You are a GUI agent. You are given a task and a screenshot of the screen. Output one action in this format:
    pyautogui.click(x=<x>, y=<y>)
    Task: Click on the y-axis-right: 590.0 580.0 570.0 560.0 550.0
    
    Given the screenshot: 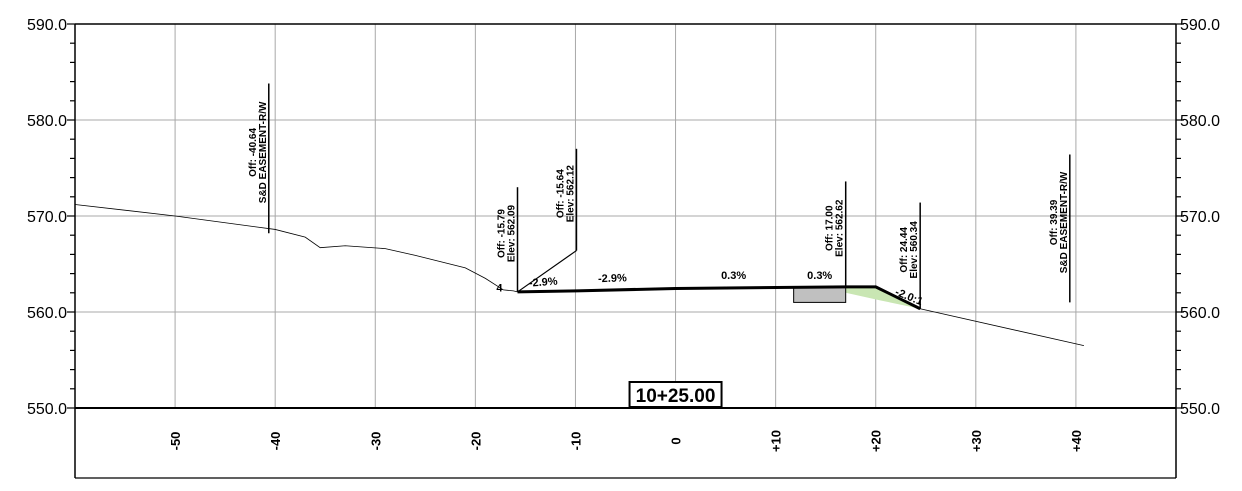 What is the action you would take?
    pyautogui.click(x=1198, y=217)
    